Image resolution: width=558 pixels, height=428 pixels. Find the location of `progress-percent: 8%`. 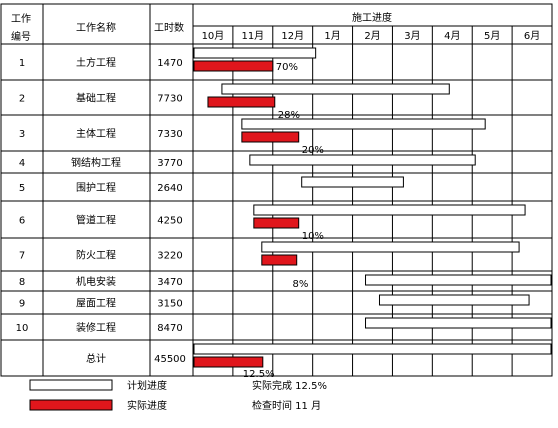

progress-percent: 8% is located at coordinates (301, 284).